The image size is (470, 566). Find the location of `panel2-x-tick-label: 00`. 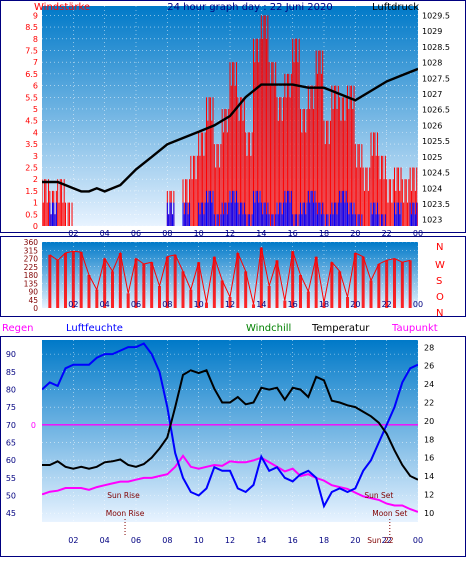

panel2-x-tick-label: 00 is located at coordinates (418, 304).